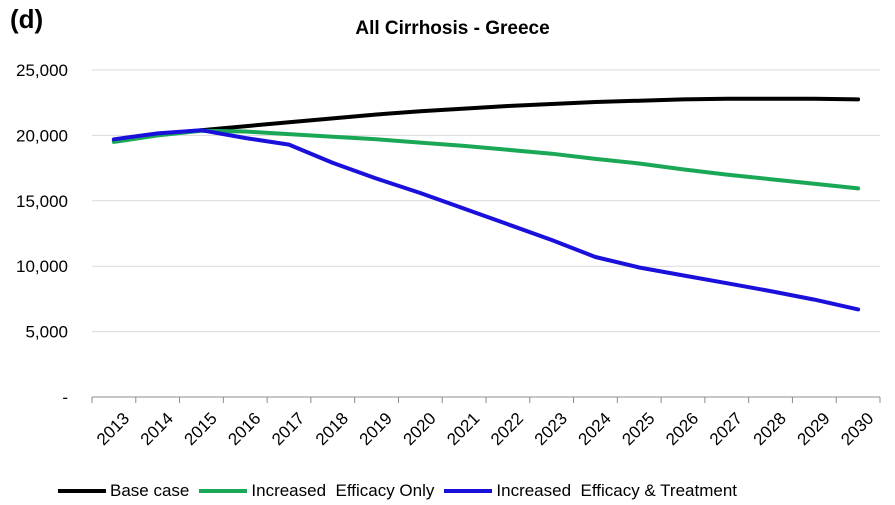 The width and height of the screenshot is (895, 505). Describe the element at coordinates (617, 490) in the screenshot. I see `legend-label: Increased Efficacy & Treatment` at that location.